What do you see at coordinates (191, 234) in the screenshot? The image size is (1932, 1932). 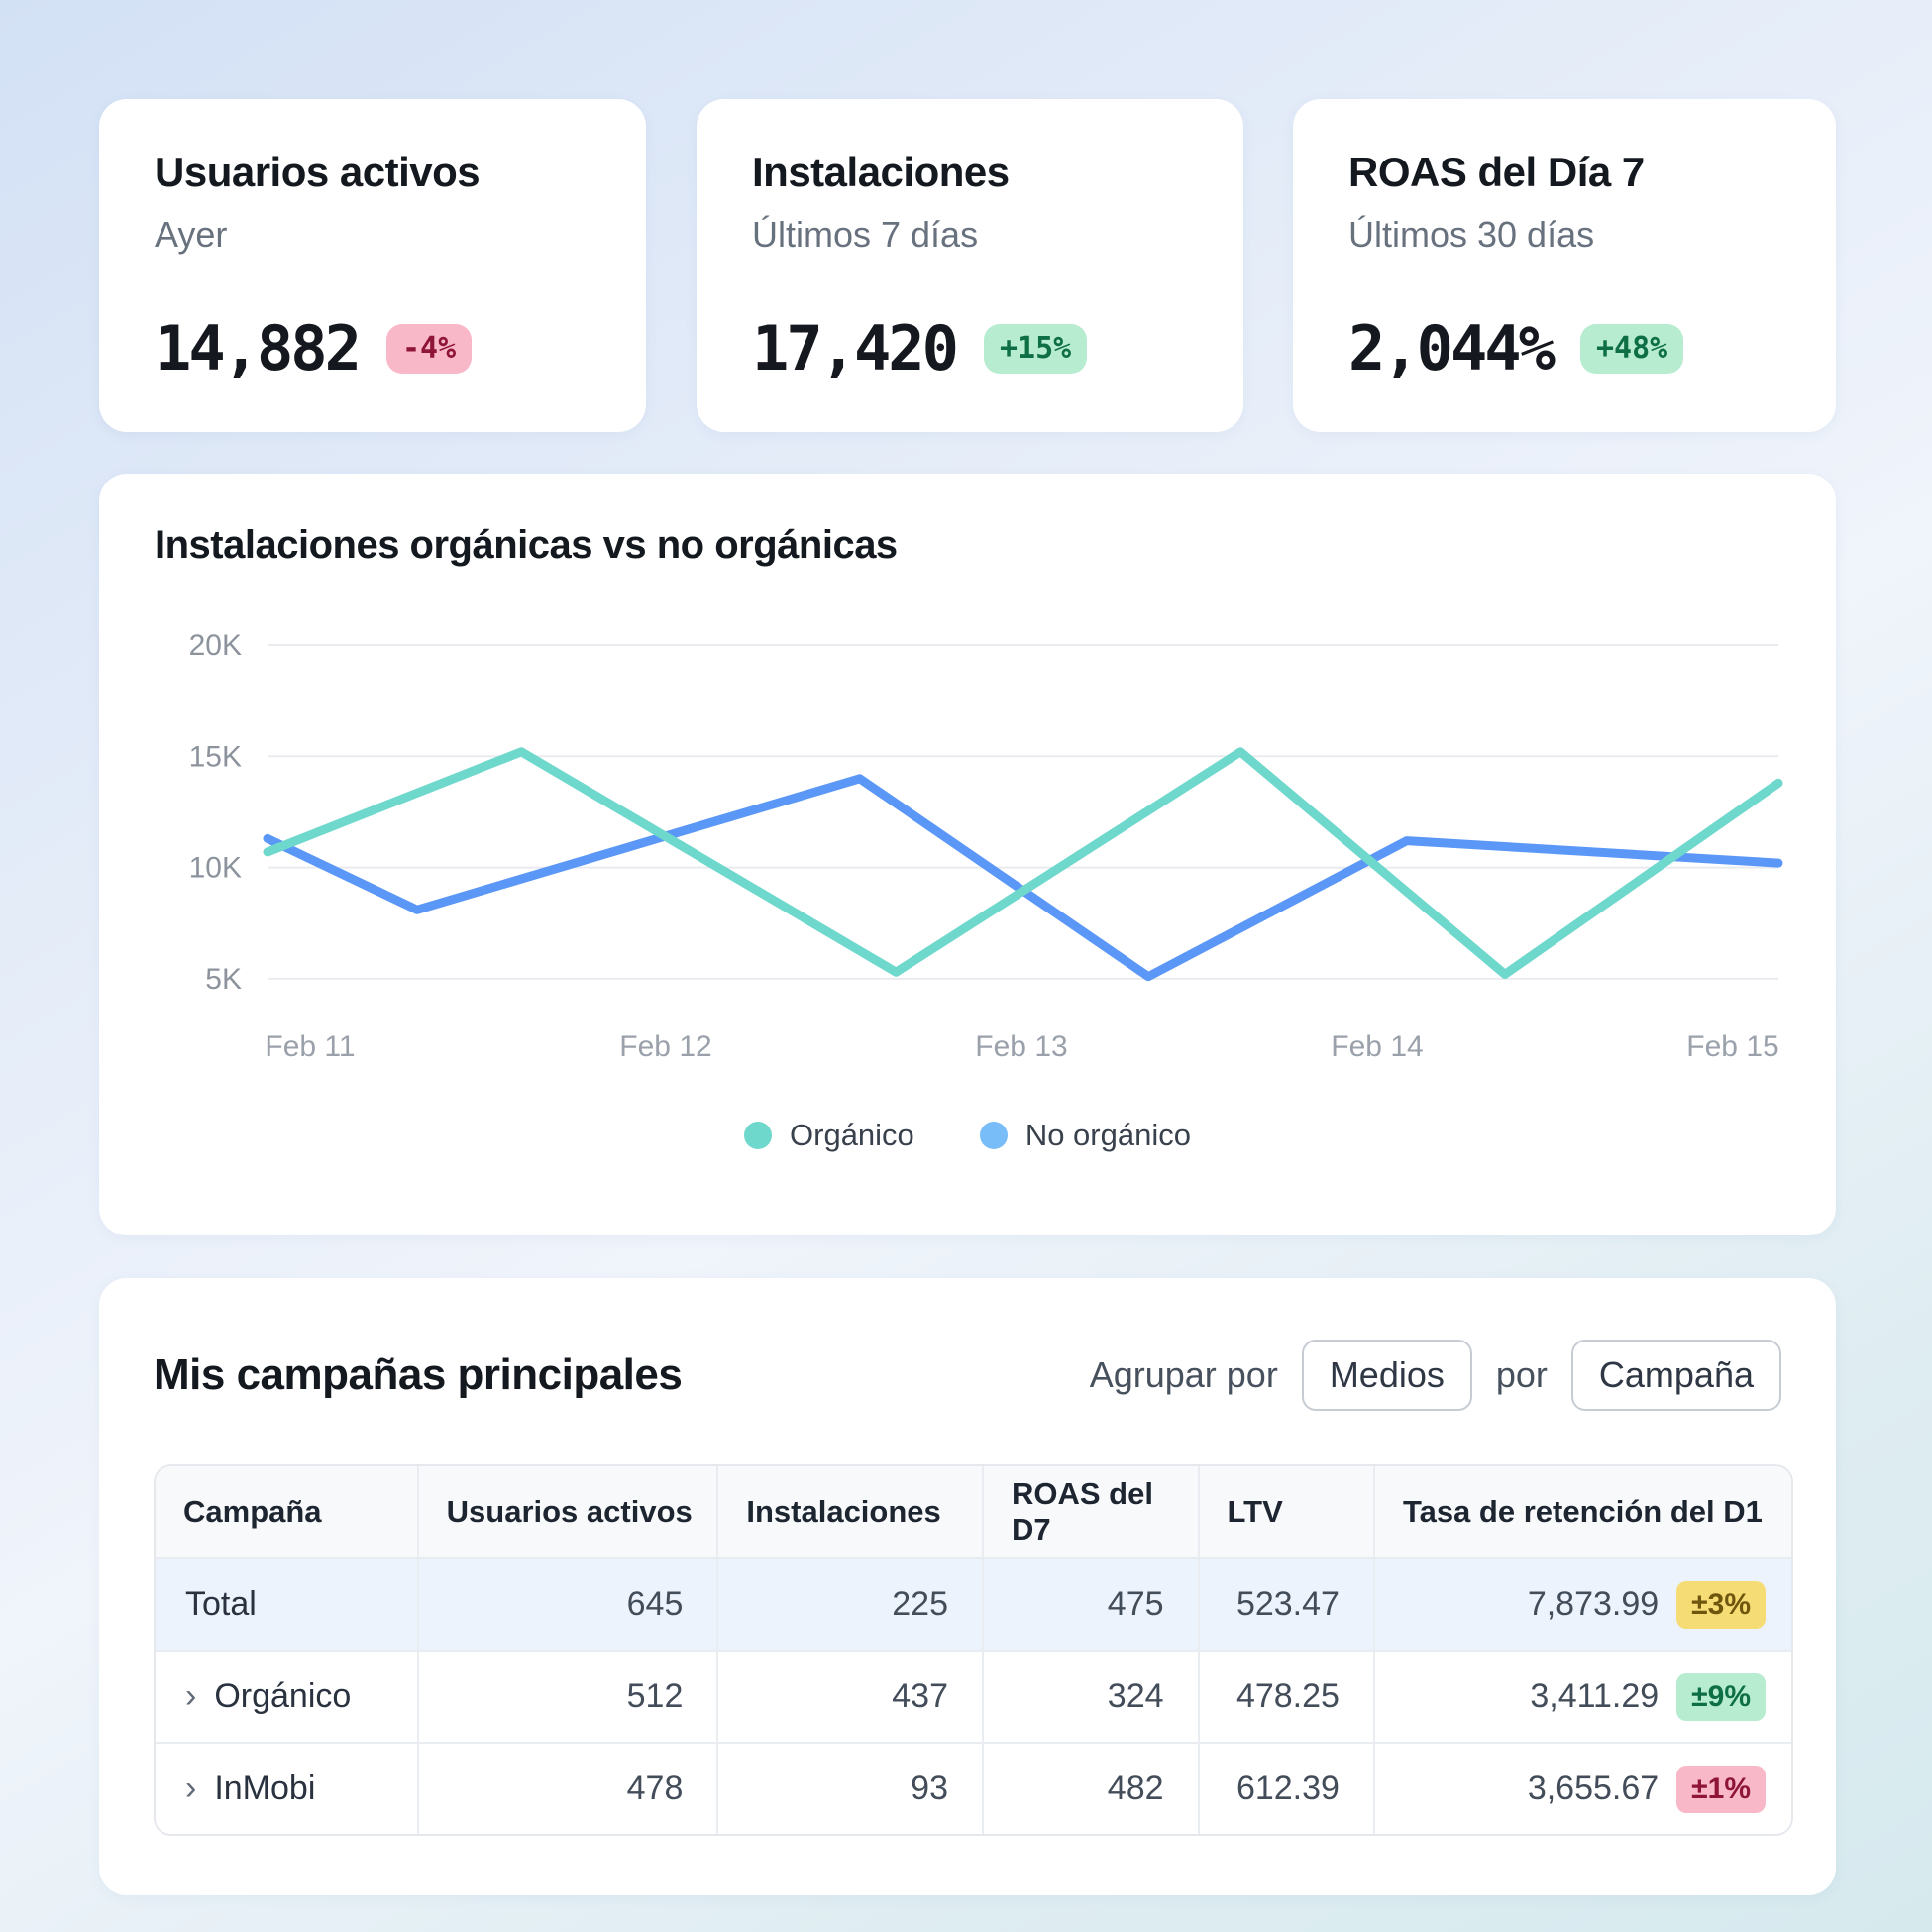 I see `kpi-subtitle: Ayer` at bounding box center [191, 234].